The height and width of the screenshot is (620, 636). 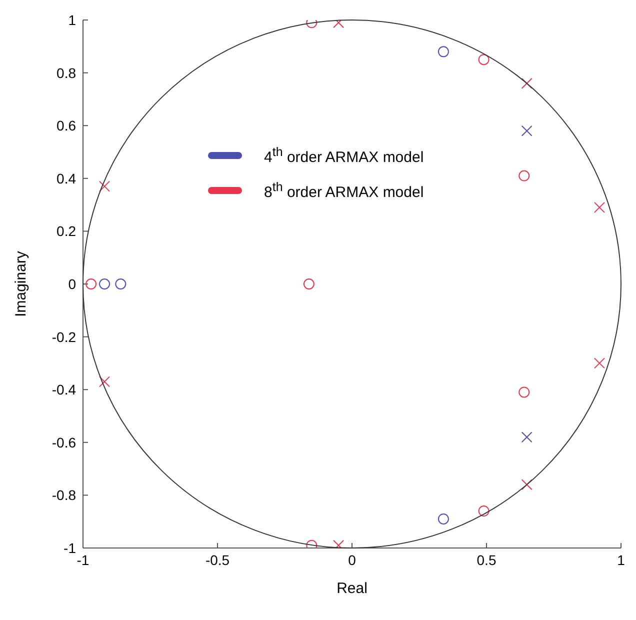 I want to click on x-tick-label: -0.5, so click(x=217, y=560).